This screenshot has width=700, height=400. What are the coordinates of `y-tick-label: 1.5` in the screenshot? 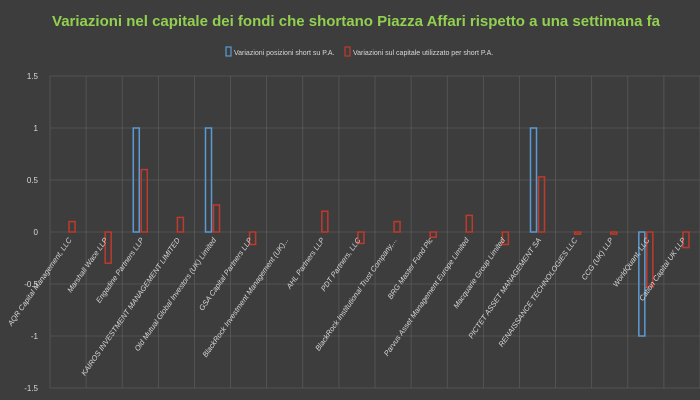 It's located at (33, 76).